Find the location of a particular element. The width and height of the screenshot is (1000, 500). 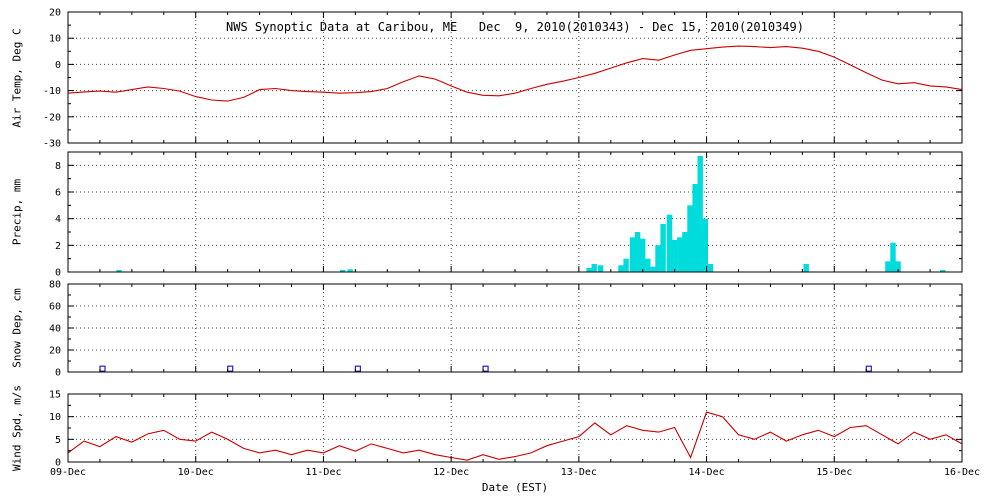

air-temp-ytick: 10 is located at coordinates (55, 39).